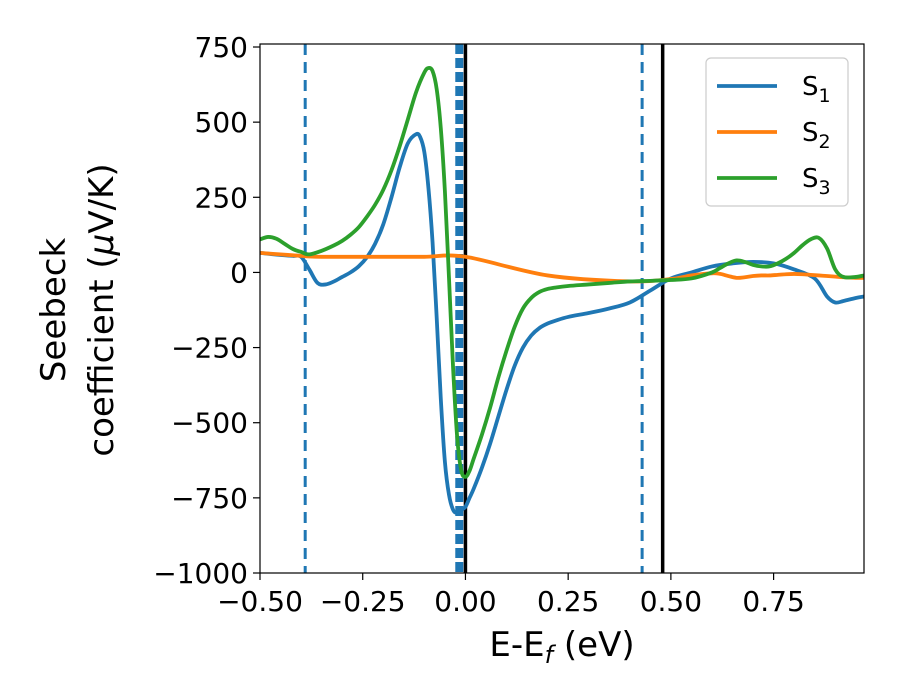 Image resolution: width=900 pixels, height=700 pixels. What do you see at coordinates (816, 181) in the screenshot?
I see `legend-label-s3: S3` at bounding box center [816, 181].